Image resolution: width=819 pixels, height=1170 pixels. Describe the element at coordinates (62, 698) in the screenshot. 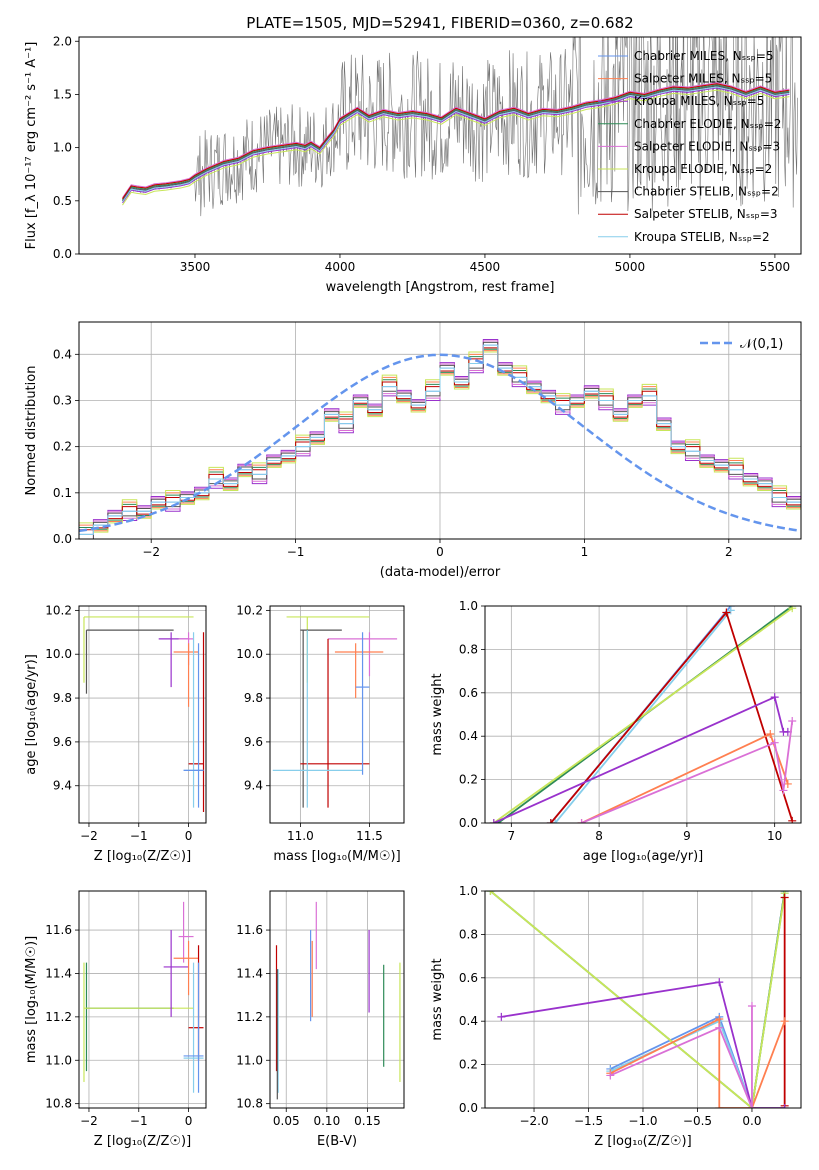

I see `y-tick-label: 9.8` at that location.